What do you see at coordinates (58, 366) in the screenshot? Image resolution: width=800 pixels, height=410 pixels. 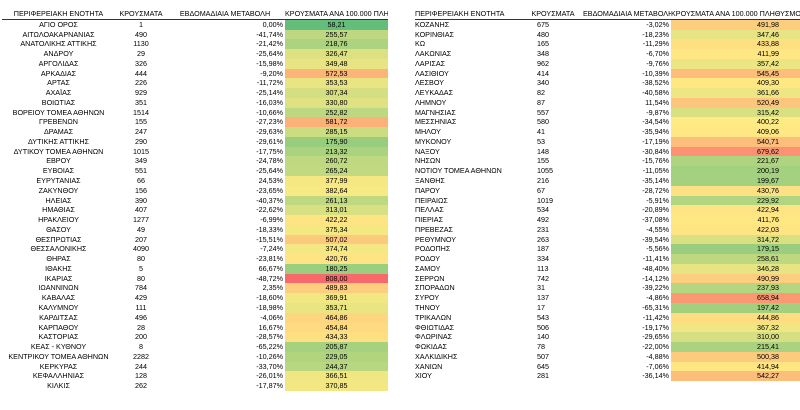 I see `region-cell: ΚΕΡΚΥΡΑΣ` at bounding box center [58, 366].